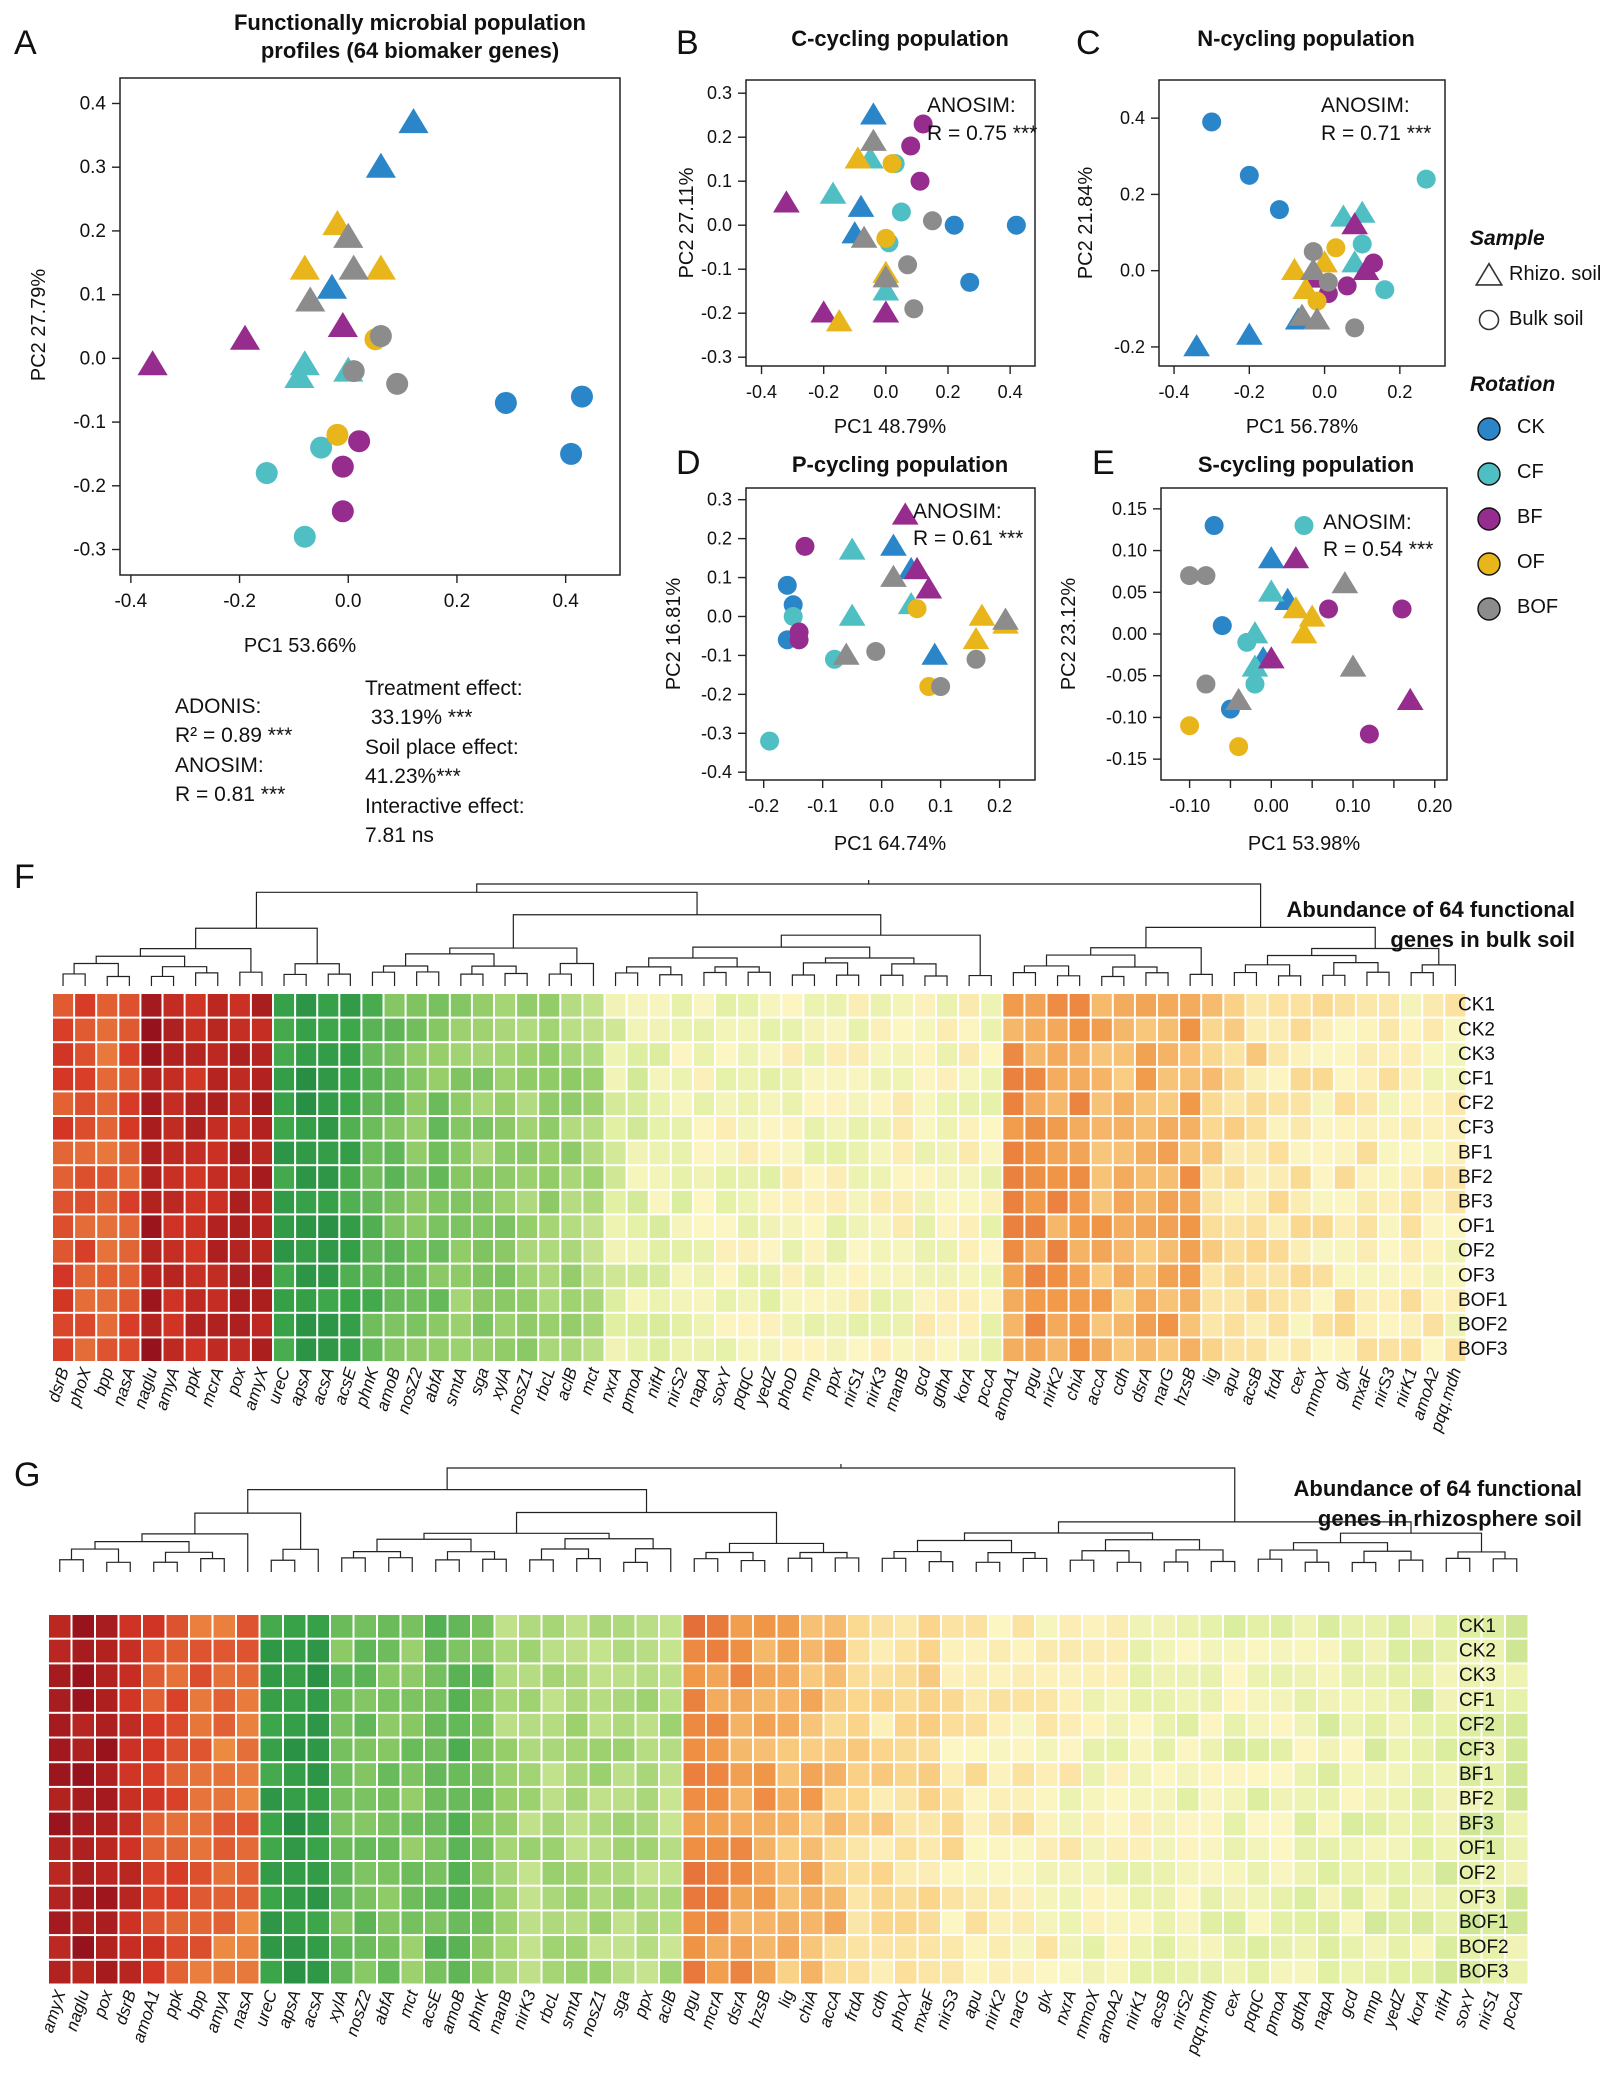 This screenshot has width=1624, height=2090. Describe the element at coordinates (1132, 271) in the screenshot. I see `y-tick-label: 0.0` at that location.